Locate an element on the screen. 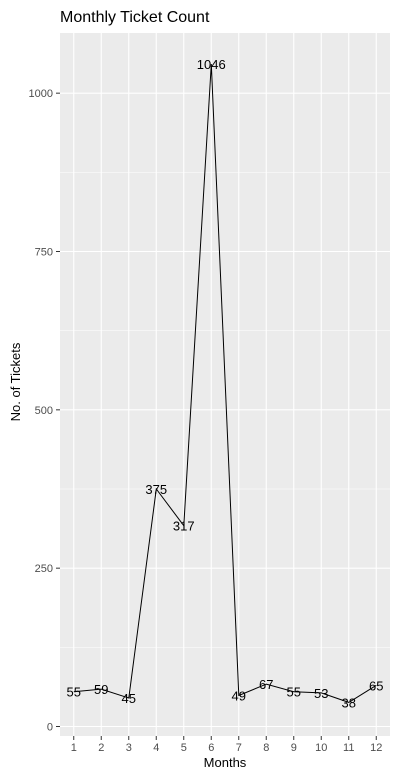 This screenshot has width=400, height=778. y-tick-label: 750 is located at coordinates (44, 253).